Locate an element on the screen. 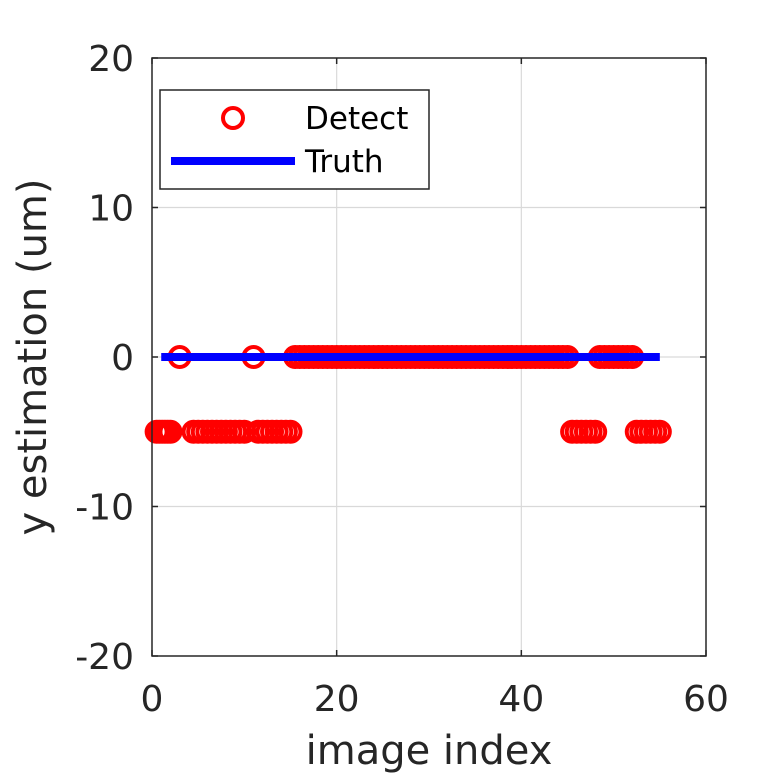  y-tick-label: -20 is located at coordinates (104, 657).